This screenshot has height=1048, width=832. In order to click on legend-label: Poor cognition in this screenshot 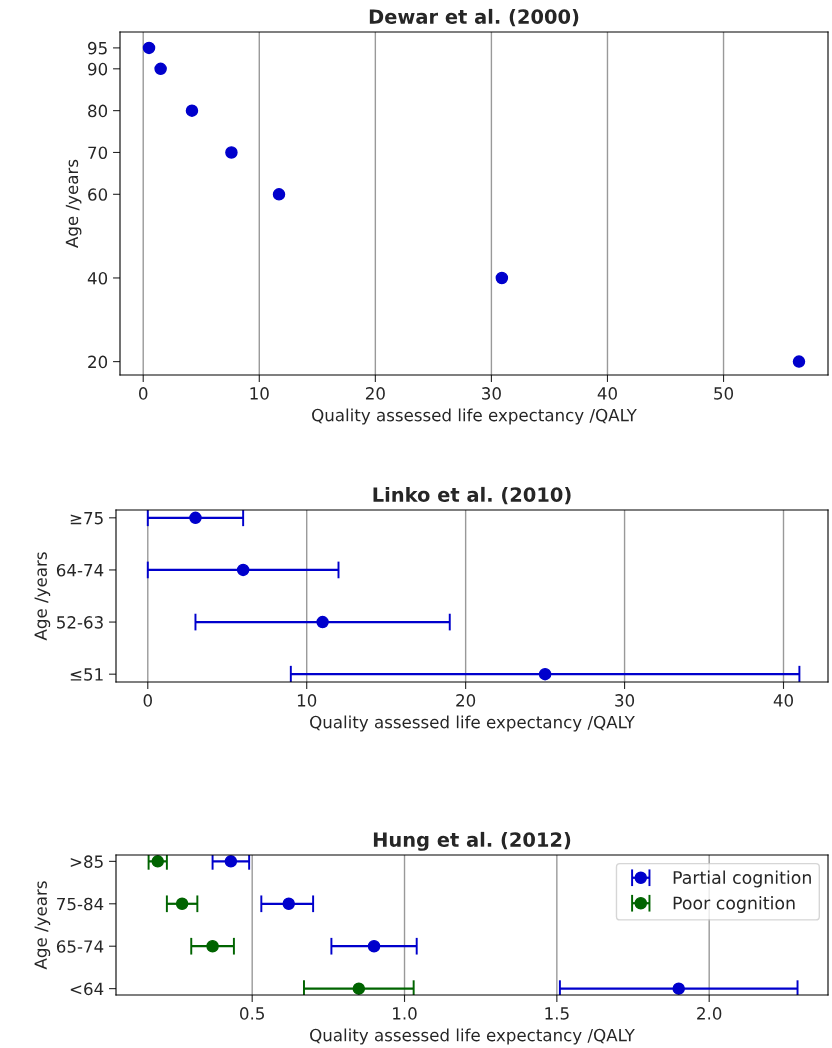, I will do `click(734, 904)`.